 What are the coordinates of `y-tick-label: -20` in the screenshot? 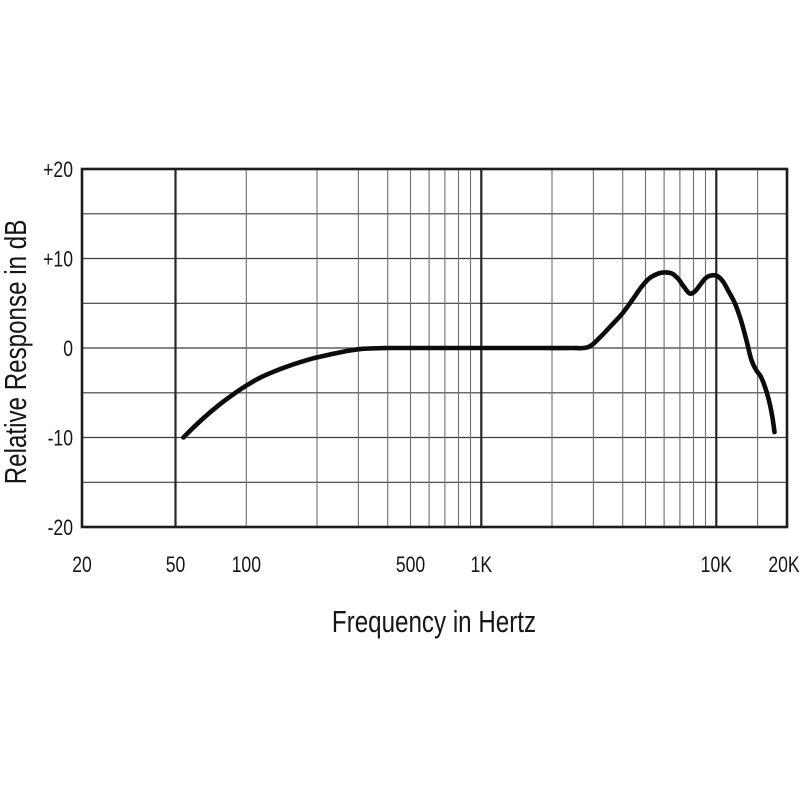 It's located at (60, 528).